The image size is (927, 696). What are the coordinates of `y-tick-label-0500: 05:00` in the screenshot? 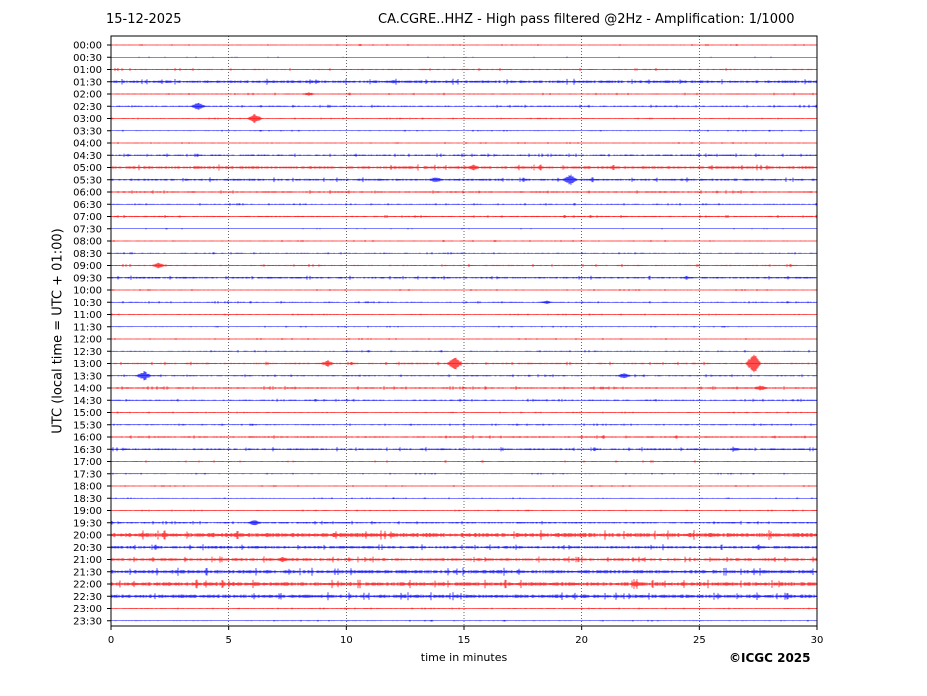 It's located at (87, 168).